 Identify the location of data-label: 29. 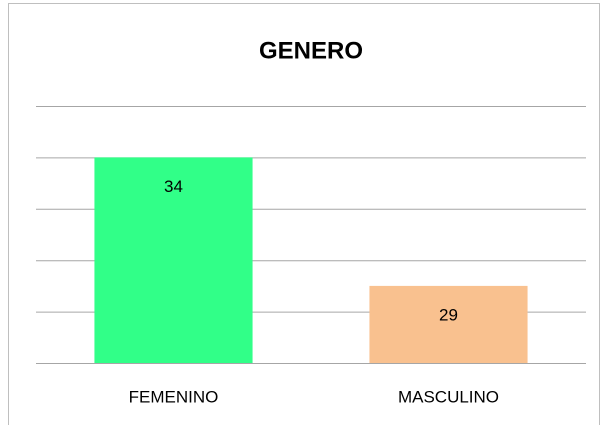
(448, 314).